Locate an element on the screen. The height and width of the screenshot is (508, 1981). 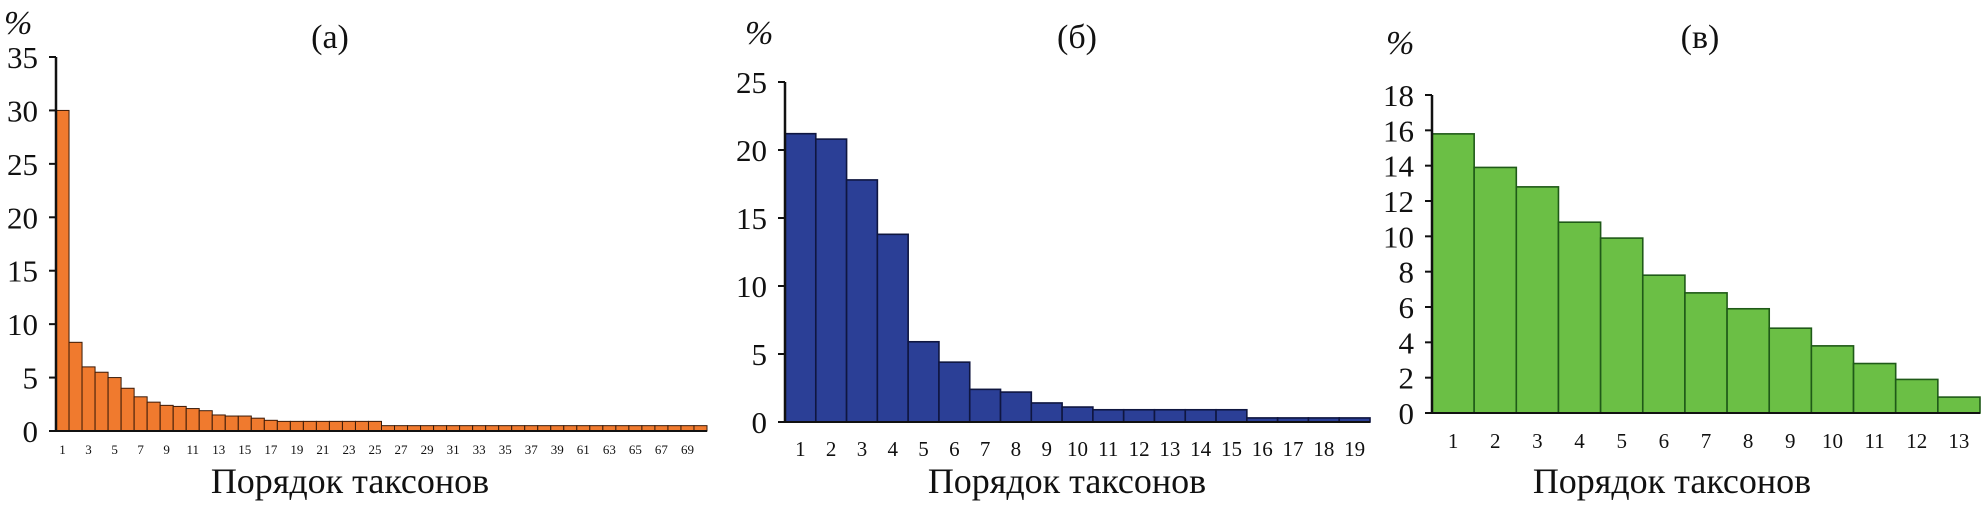
x-ticks-b: 1 2 3 4 5 6 7 8 9 10 11 12 13 14 15 16 17 18 19 is located at coordinates (1080, 449).